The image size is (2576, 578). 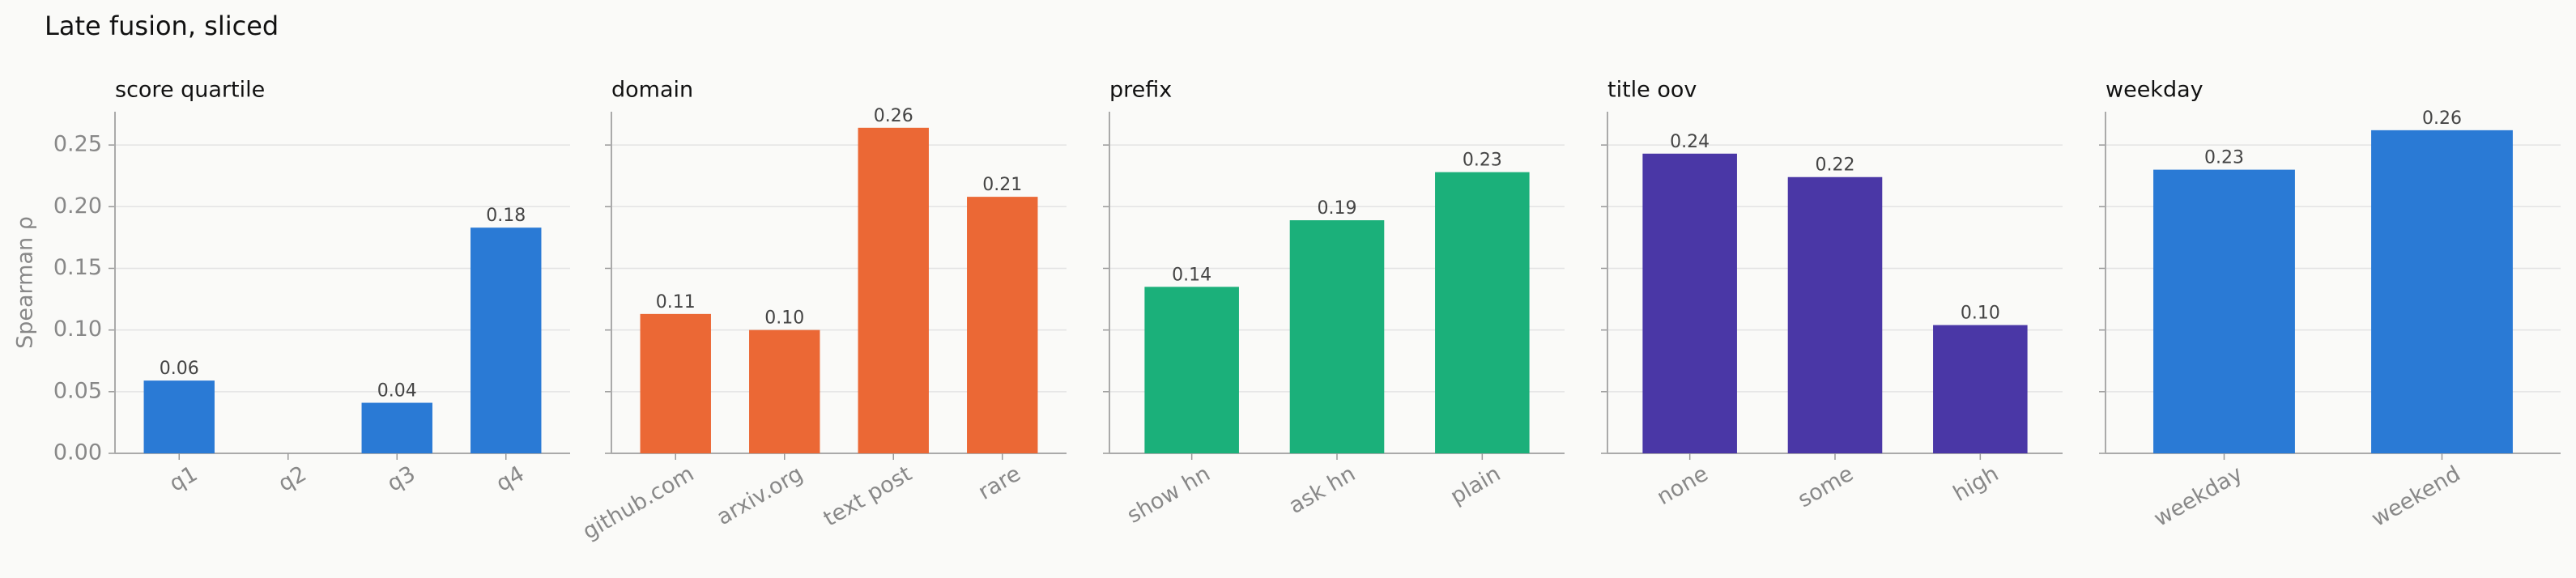 What do you see at coordinates (638, 503) in the screenshot?
I see `x-tick-label: github.com` at bounding box center [638, 503].